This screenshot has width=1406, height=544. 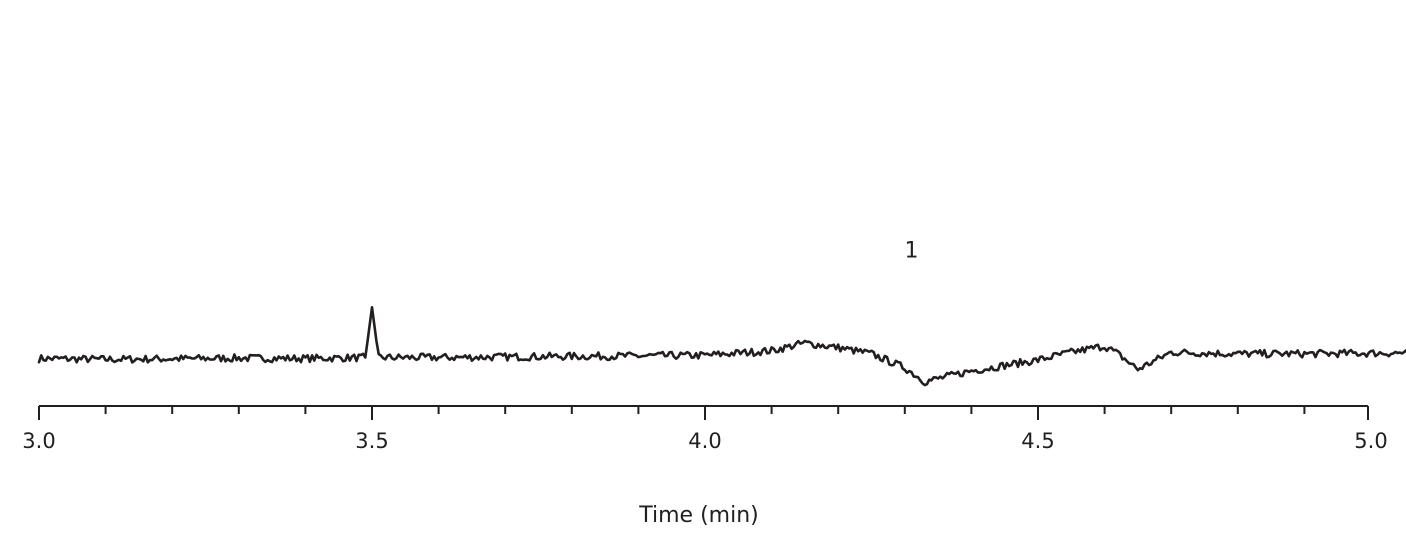 What do you see at coordinates (698, 515) in the screenshot?
I see `x-axis-title: Time (min)` at bounding box center [698, 515].